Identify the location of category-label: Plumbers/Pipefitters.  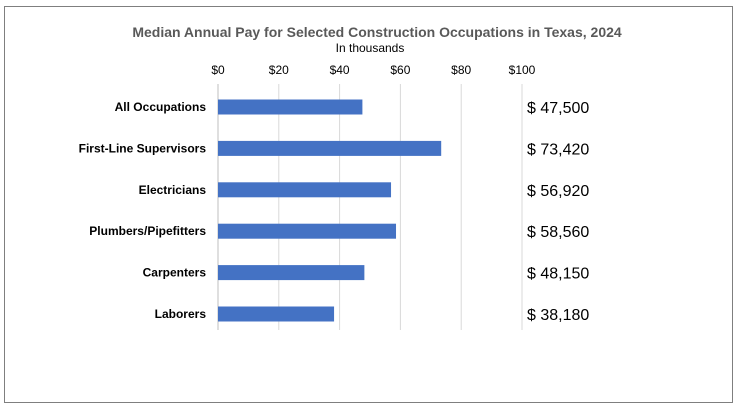
(147, 231).